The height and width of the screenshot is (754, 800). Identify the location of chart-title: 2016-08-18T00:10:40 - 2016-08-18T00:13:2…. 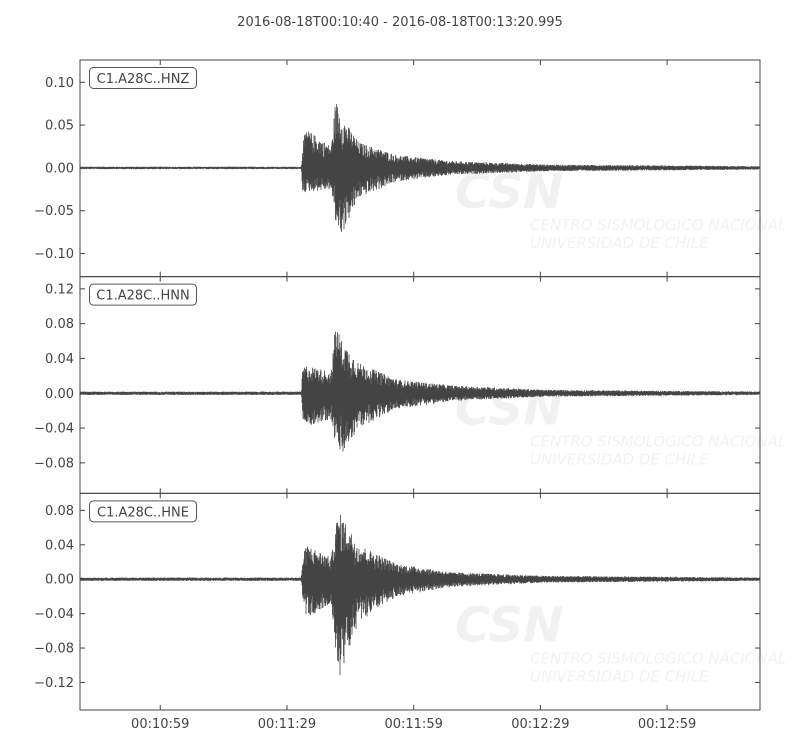
(400, 22).